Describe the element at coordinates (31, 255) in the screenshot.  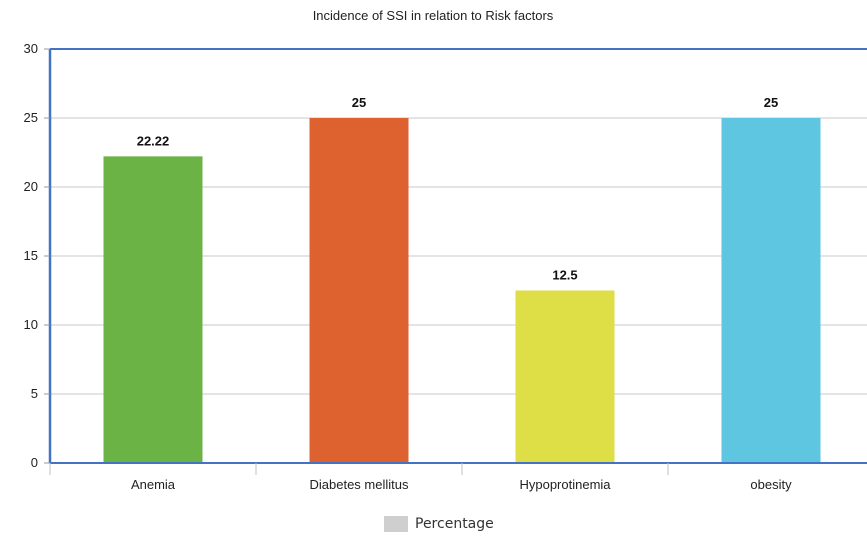
I see `y-tick-label: 15` at that location.